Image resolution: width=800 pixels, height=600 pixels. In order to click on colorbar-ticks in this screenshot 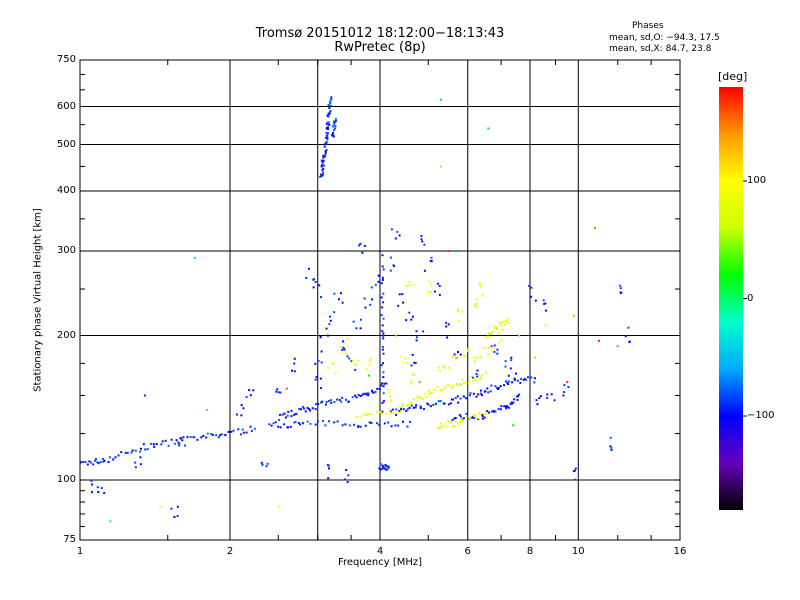, I will do `click(745, 298)`.